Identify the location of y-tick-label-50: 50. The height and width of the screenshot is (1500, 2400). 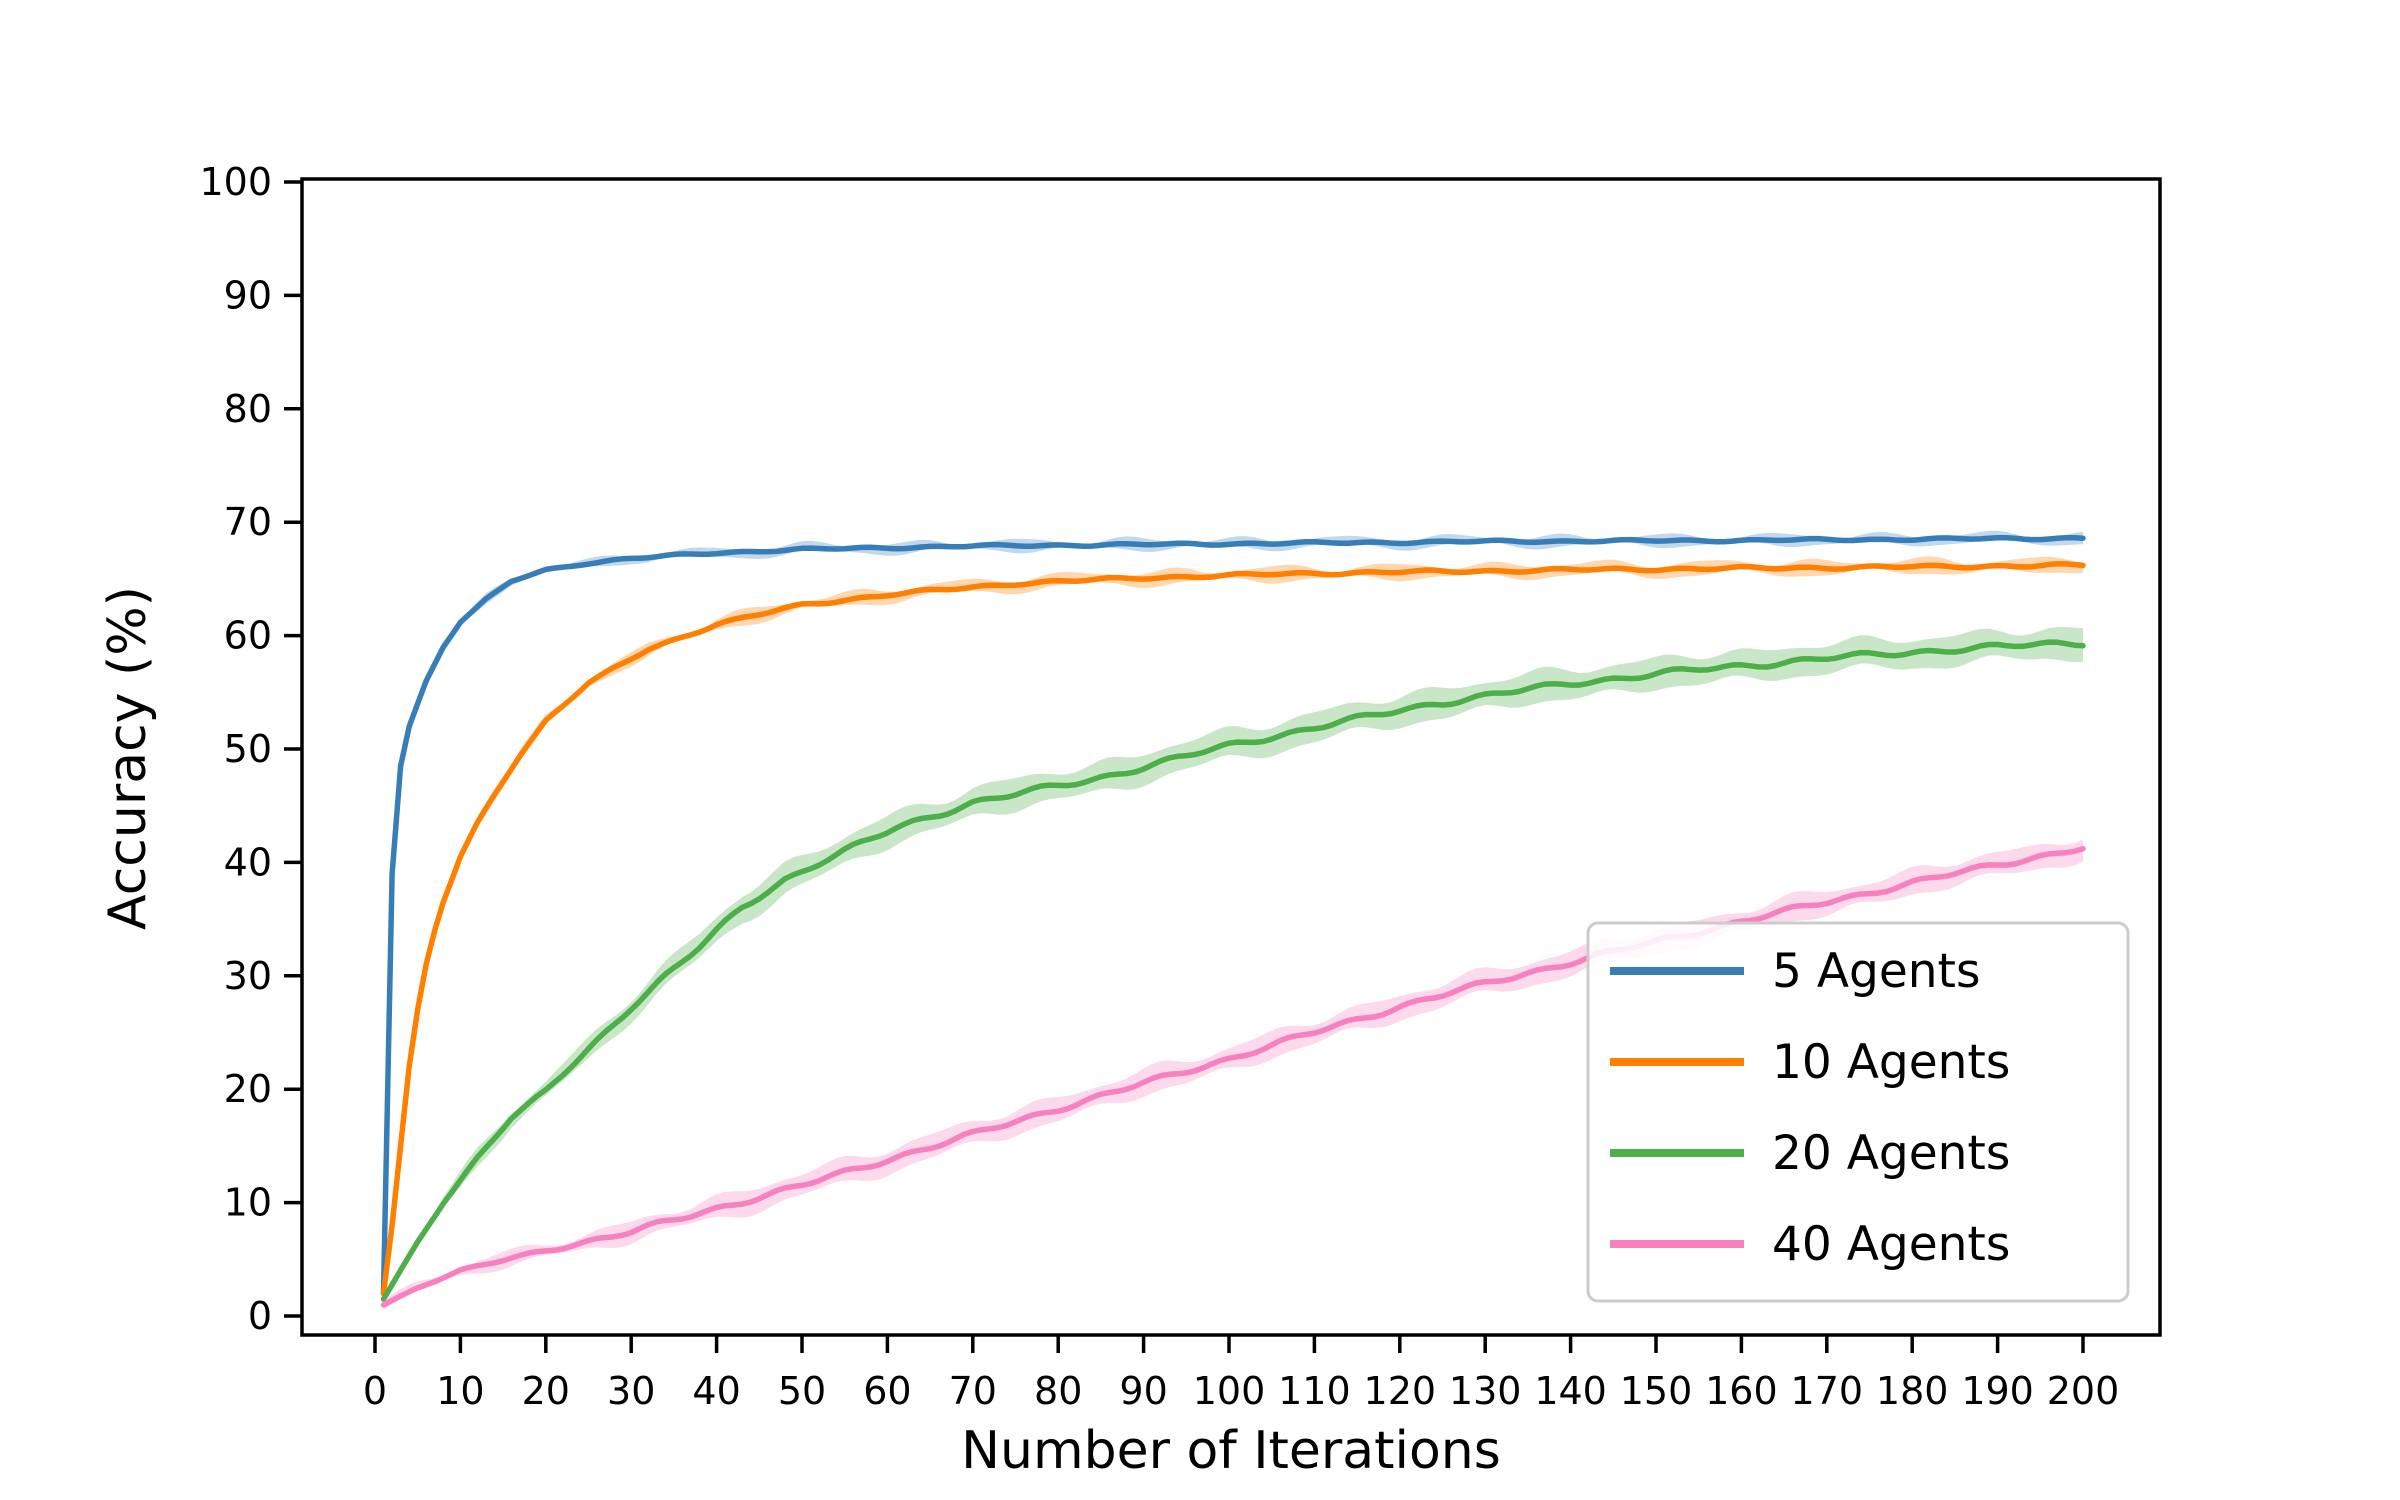
(248, 749).